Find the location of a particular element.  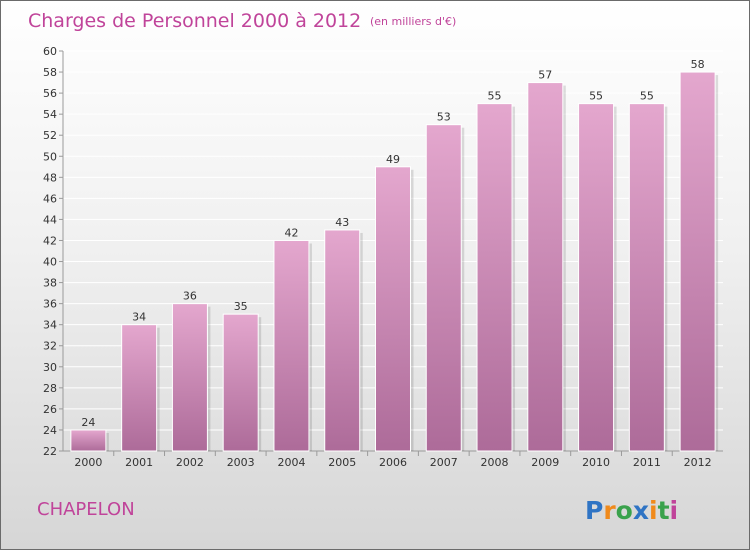

x-tick-label: 2004 is located at coordinates (291, 462).